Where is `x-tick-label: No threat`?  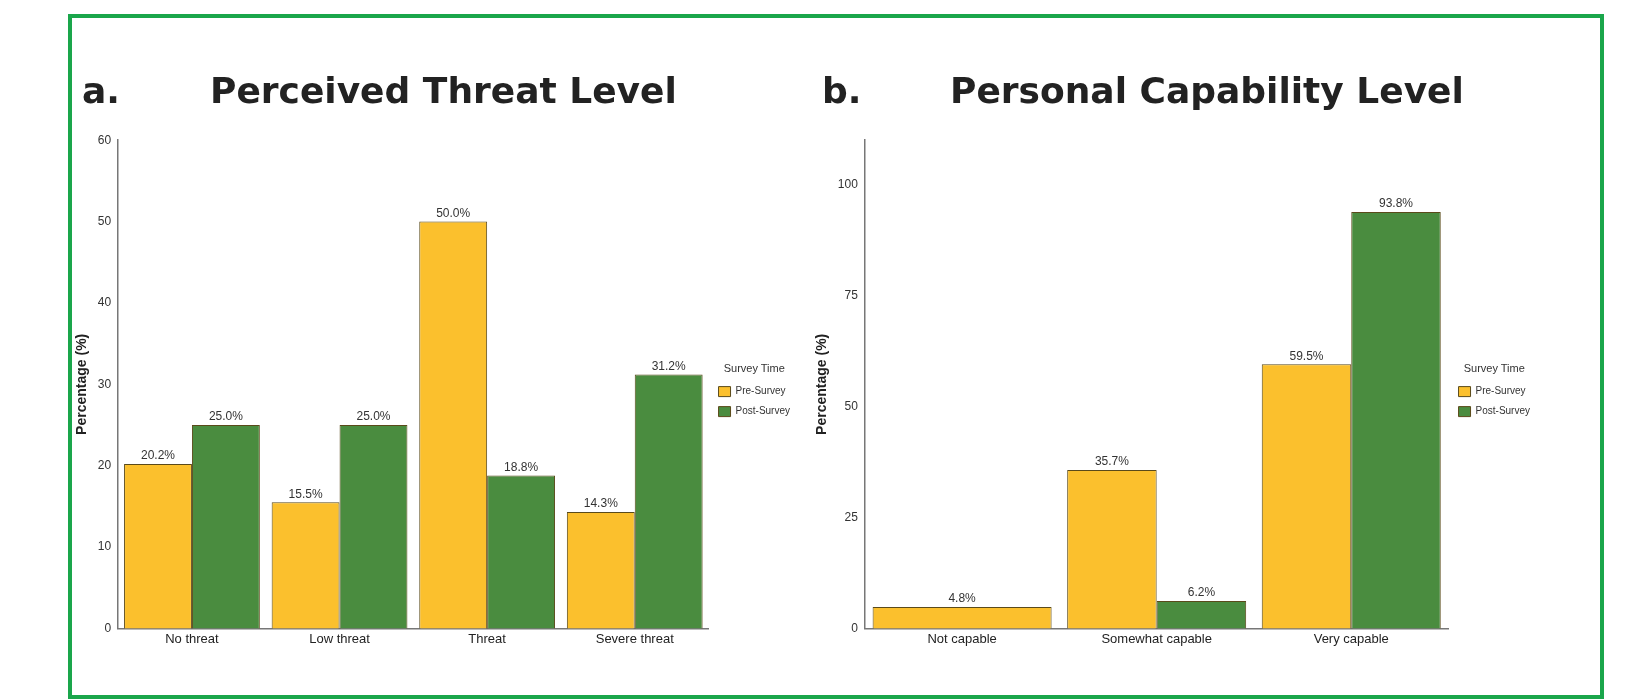
x-tick-label: No threat is located at coordinates (192, 638).